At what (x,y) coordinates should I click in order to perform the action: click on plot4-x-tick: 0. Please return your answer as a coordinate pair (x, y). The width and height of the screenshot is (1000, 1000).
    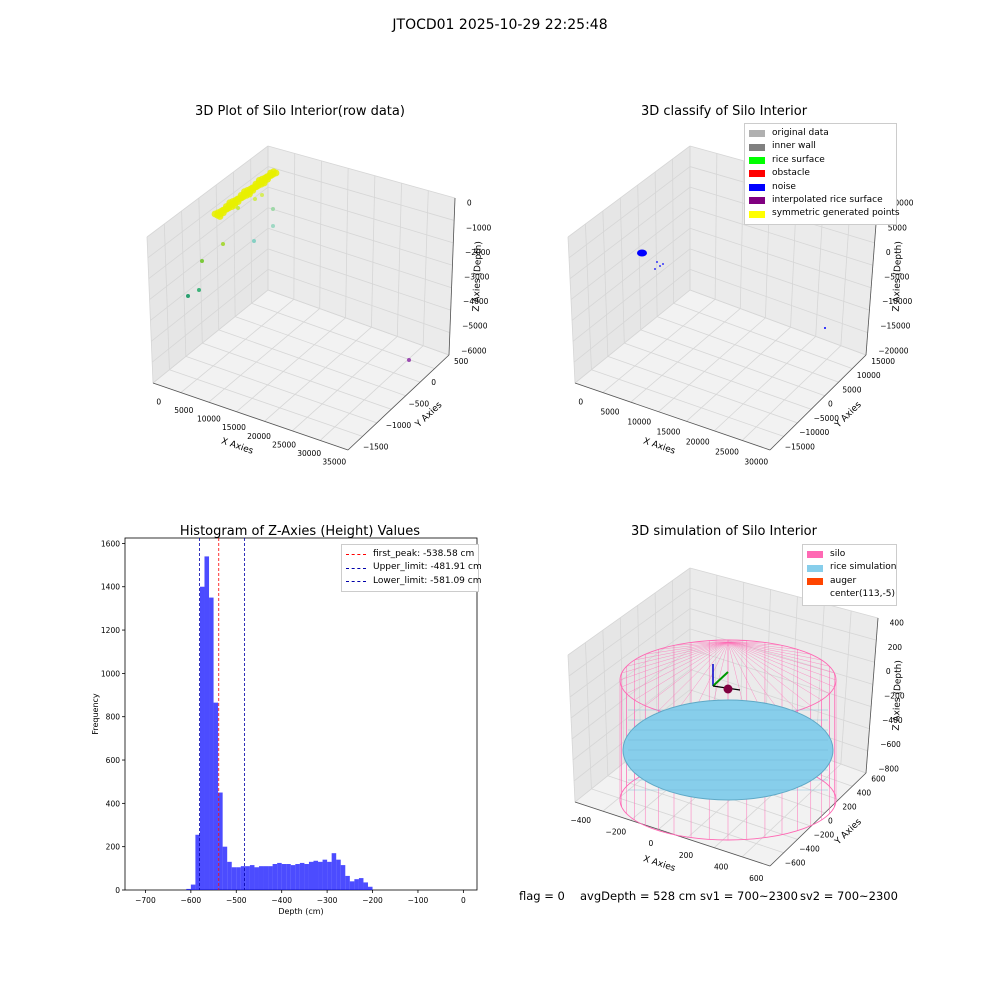
    Looking at the image, I should click on (651, 843).